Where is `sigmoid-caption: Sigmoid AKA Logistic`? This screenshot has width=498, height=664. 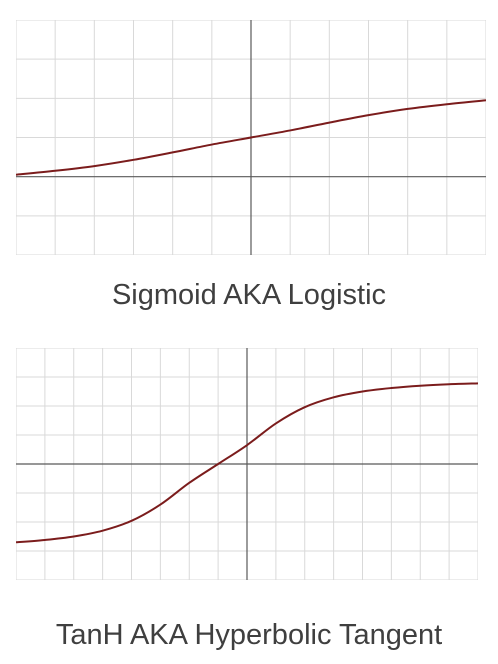 sigmoid-caption: Sigmoid AKA Logistic is located at coordinates (249, 295).